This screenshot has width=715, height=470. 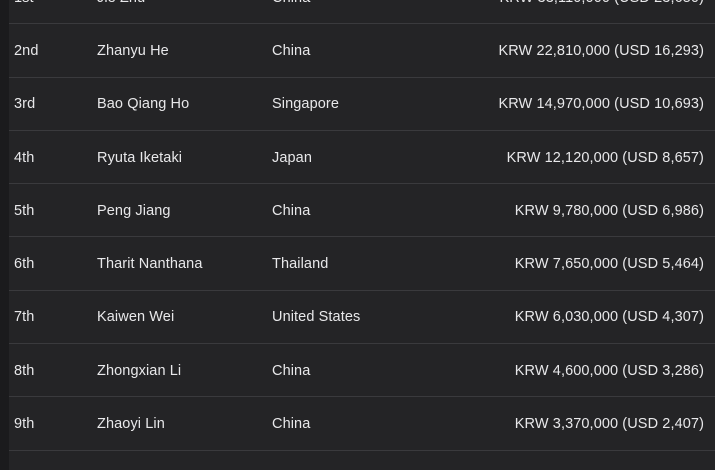 I want to click on player-cell: Peng Jiang, so click(x=134, y=210).